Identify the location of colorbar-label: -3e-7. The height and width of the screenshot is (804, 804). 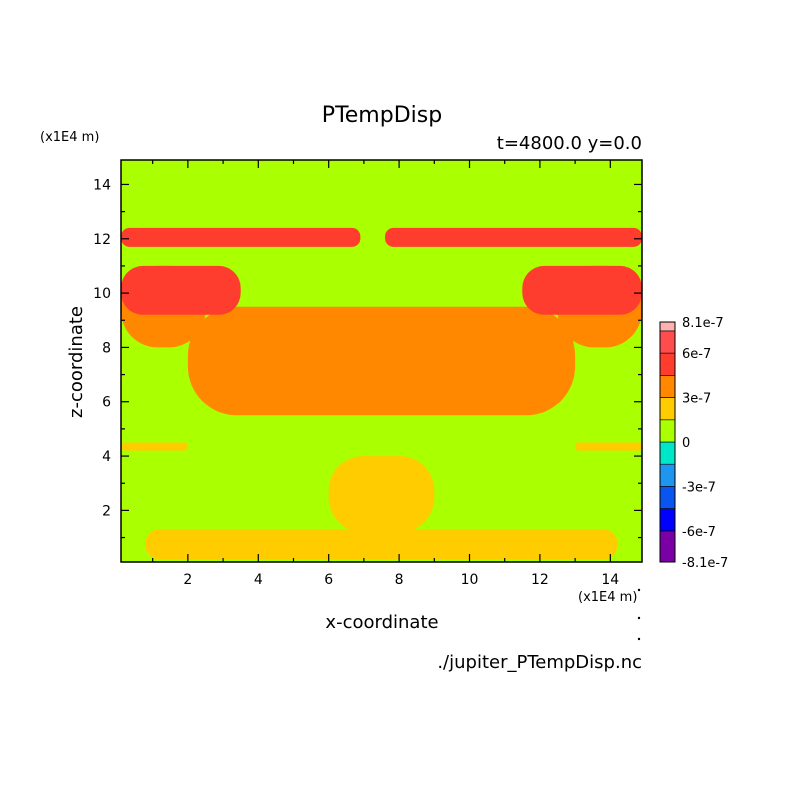
(699, 487).